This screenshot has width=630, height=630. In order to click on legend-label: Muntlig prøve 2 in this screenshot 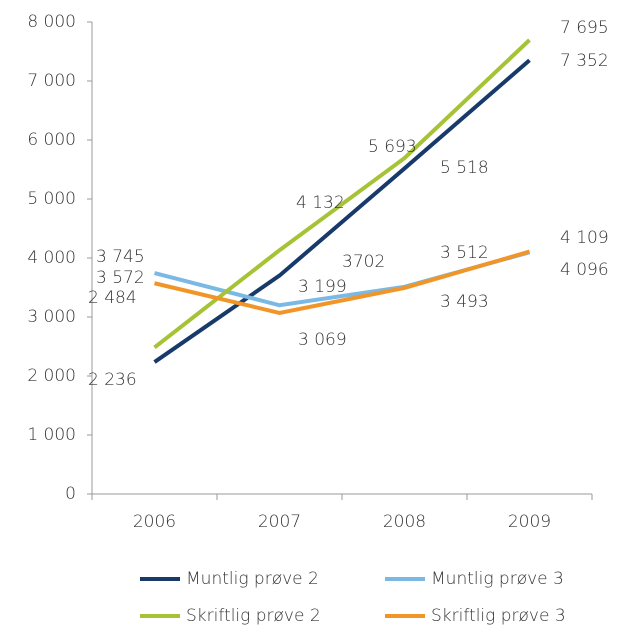, I will do `click(252, 579)`.